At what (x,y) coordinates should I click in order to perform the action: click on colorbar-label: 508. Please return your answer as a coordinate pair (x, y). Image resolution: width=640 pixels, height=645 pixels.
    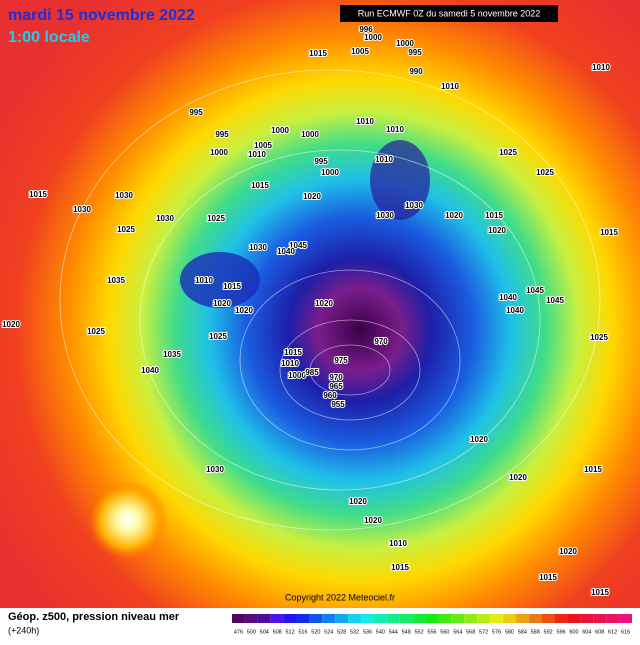
    Looking at the image, I should click on (277, 632).